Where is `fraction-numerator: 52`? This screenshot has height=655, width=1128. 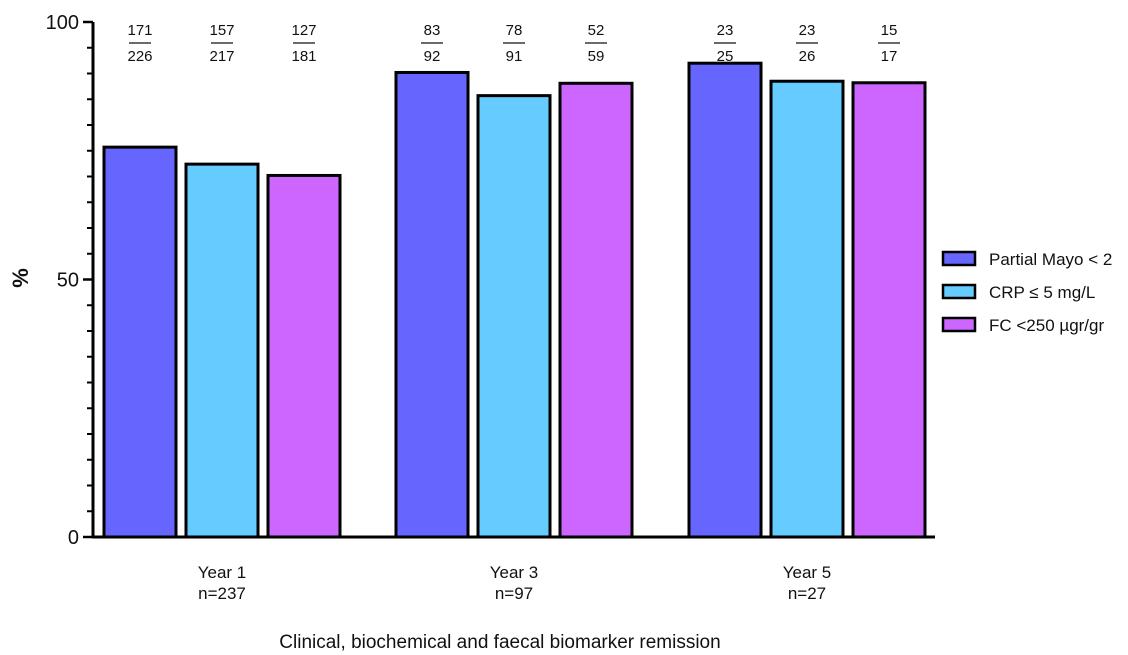 fraction-numerator: 52 is located at coordinates (596, 30).